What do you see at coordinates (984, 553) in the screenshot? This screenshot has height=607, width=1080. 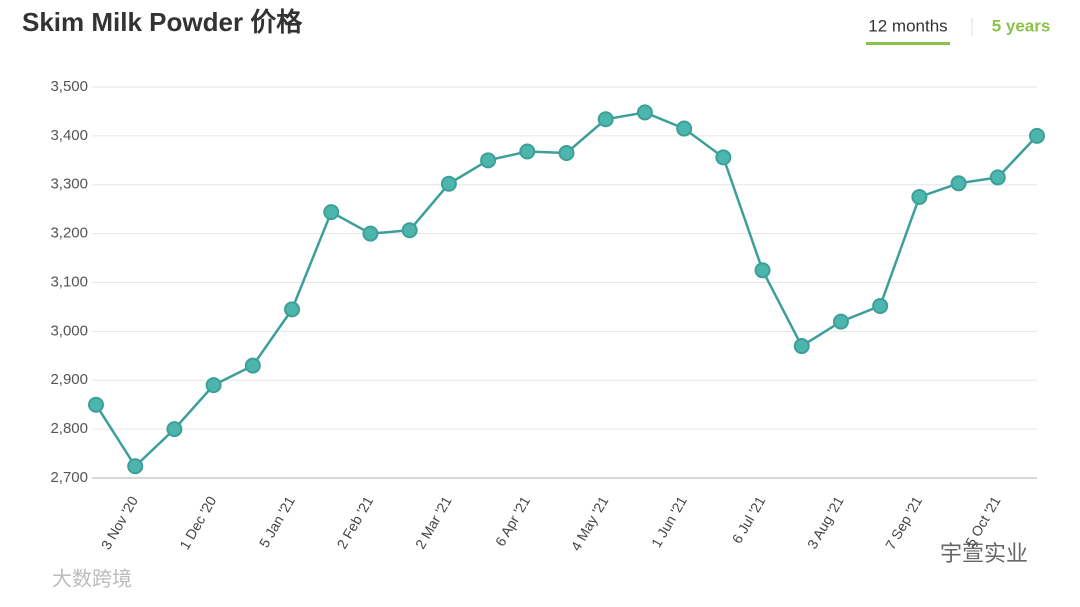 I see `watermark: 宇萱实业` at bounding box center [984, 553].